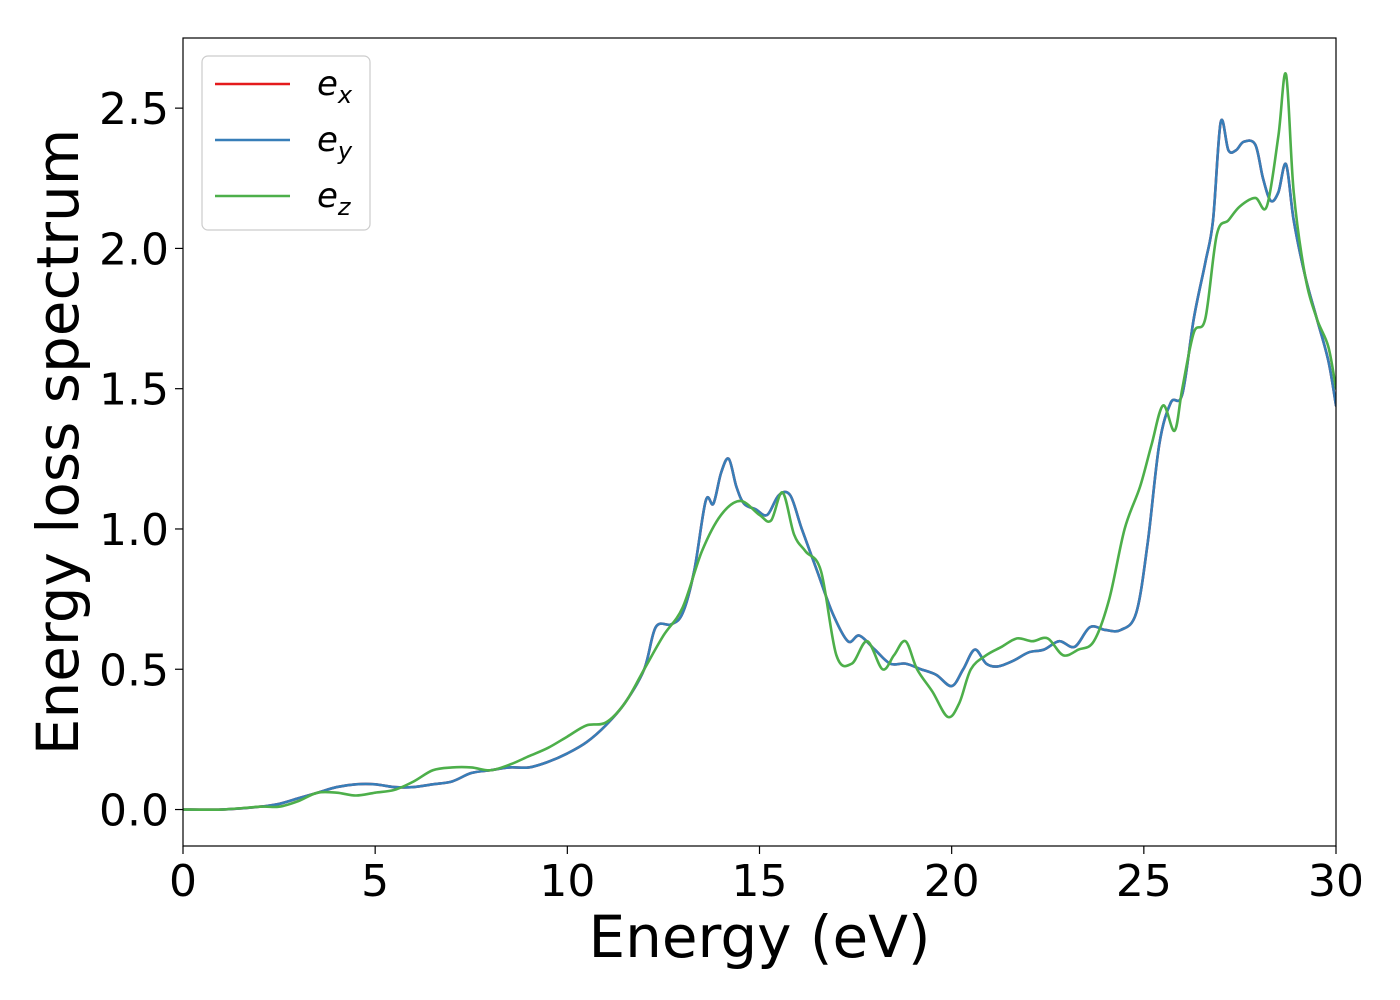  What do you see at coordinates (134, 670) in the screenshot?
I see `y-tick-label: 0.5` at bounding box center [134, 670].